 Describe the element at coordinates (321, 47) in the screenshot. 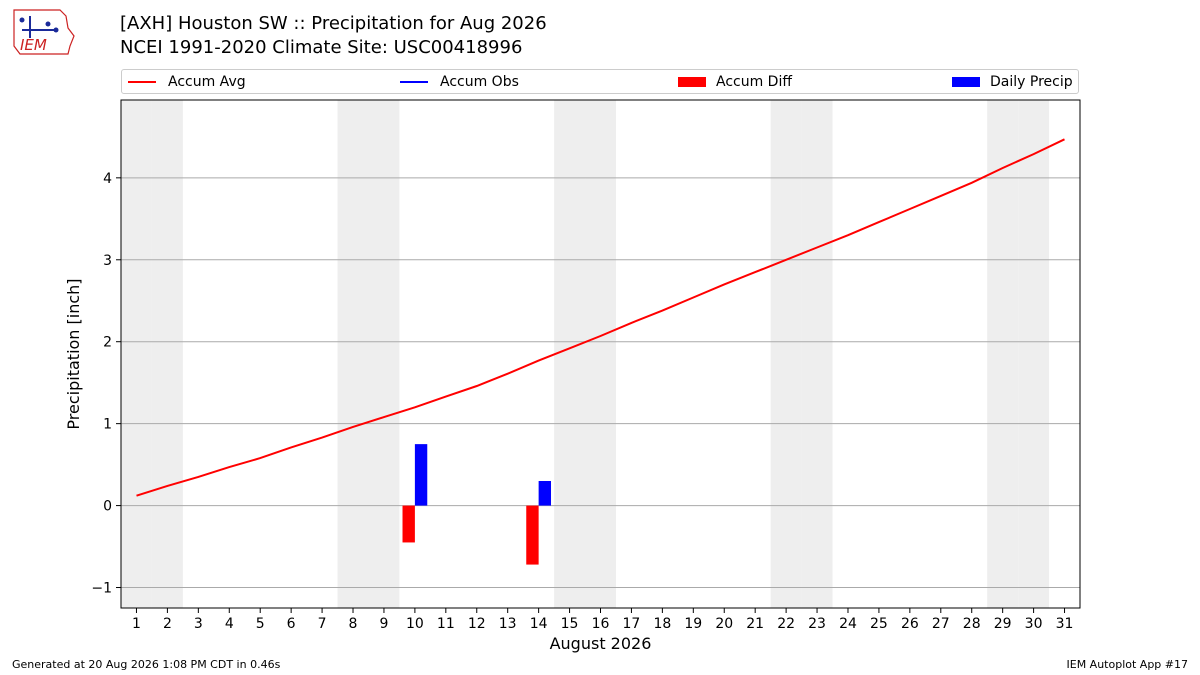

I see `chart-subtitle: NCEI 1991-2020 Climate Site: USC00418996` at that location.